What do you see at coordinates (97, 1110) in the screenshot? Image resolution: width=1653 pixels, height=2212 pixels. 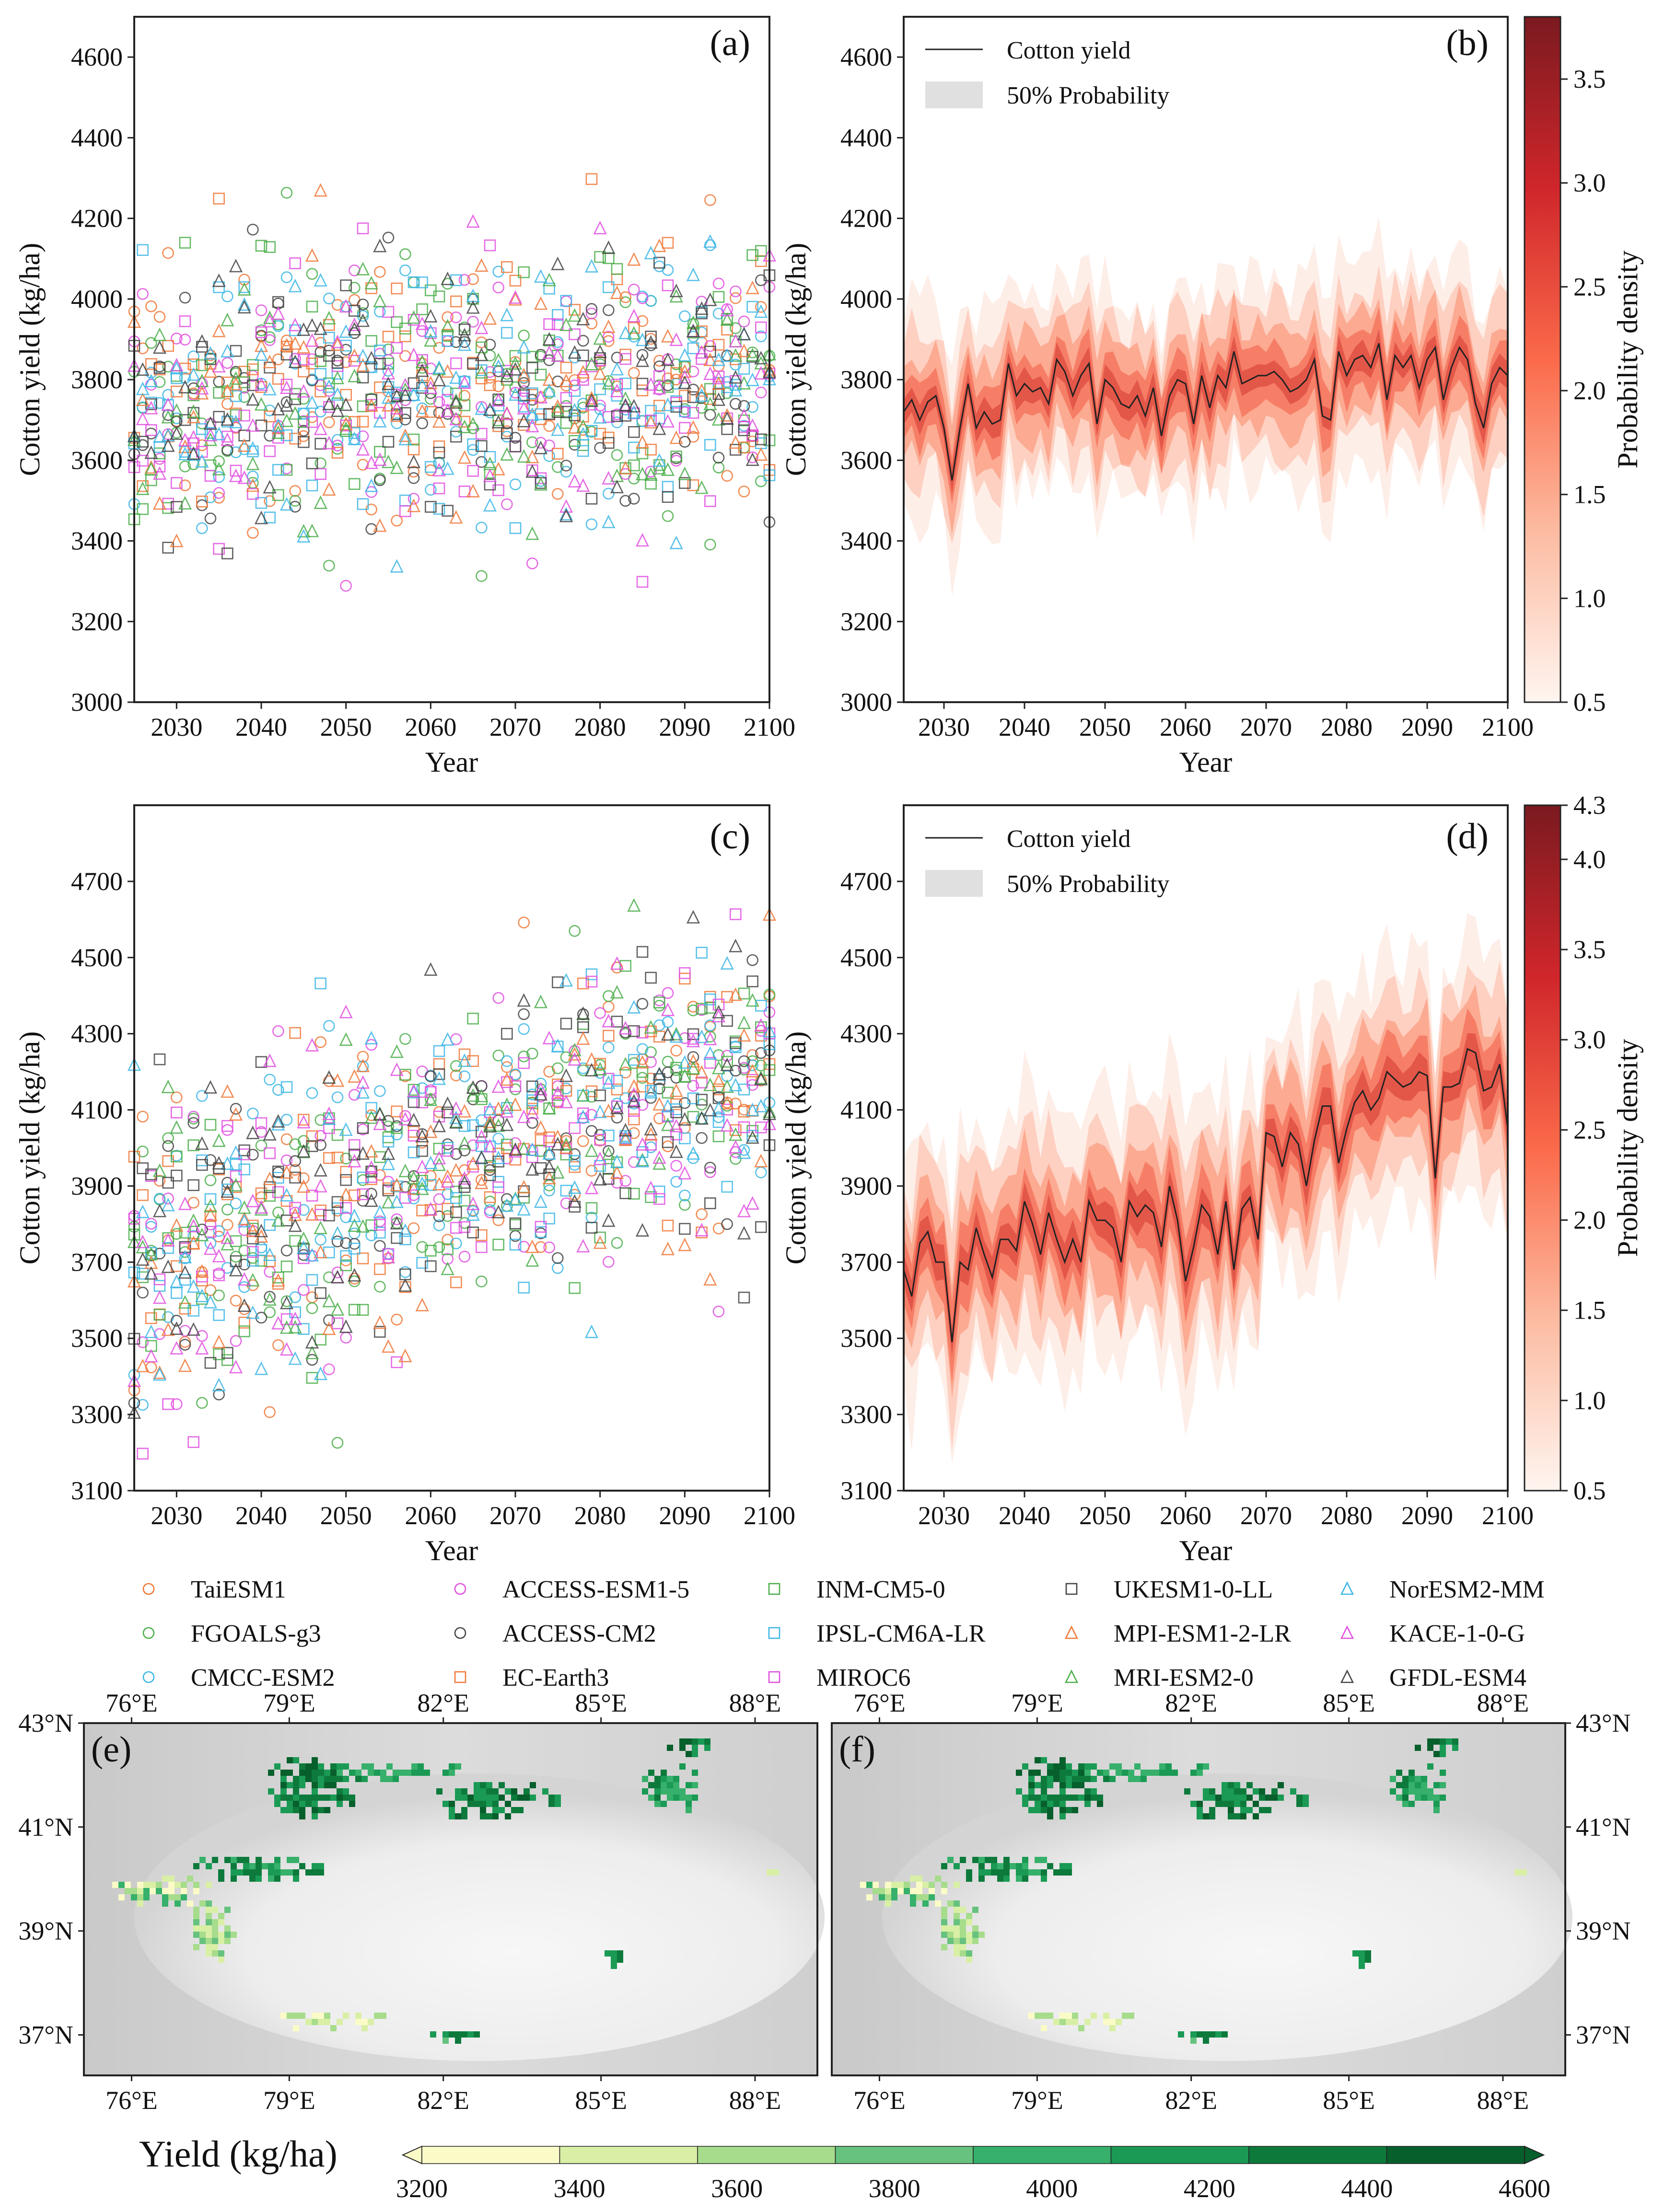 I see `y-tick-label: 4100` at bounding box center [97, 1110].